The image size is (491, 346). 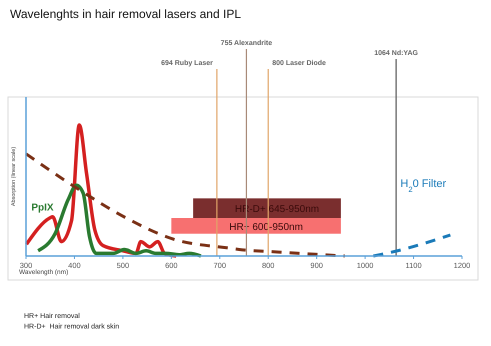 What do you see at coordinates (423, 186) in the screenshot?
I see `text: H$_{2}$0 Filter` at bounding box center [423, 186].